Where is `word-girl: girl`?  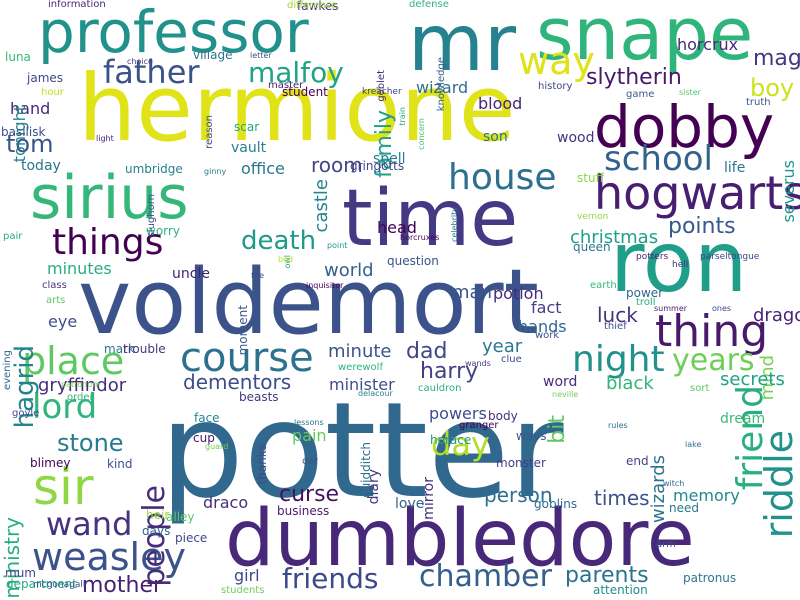
word-girl: girl is located at coordinates (247, 575).